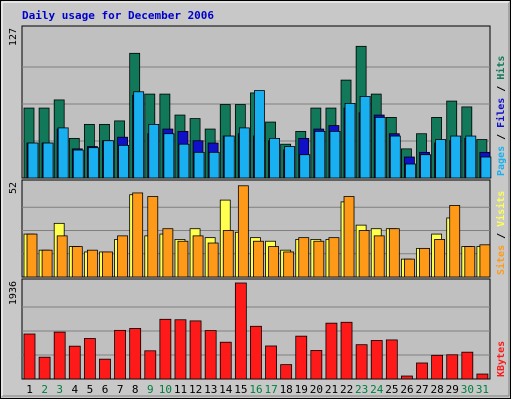  Describe the element at coordinates (316, 389) in the screenshot. I see `x-label-day-20: 20` at that location.